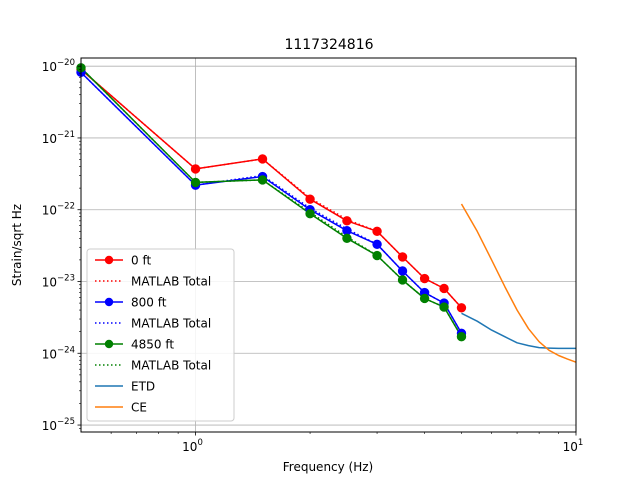  What do you see at coordinates (171, 366) in the screenshot?
I see `legend-entry-5: MATLAB Total` at bounding box center [171, 366].